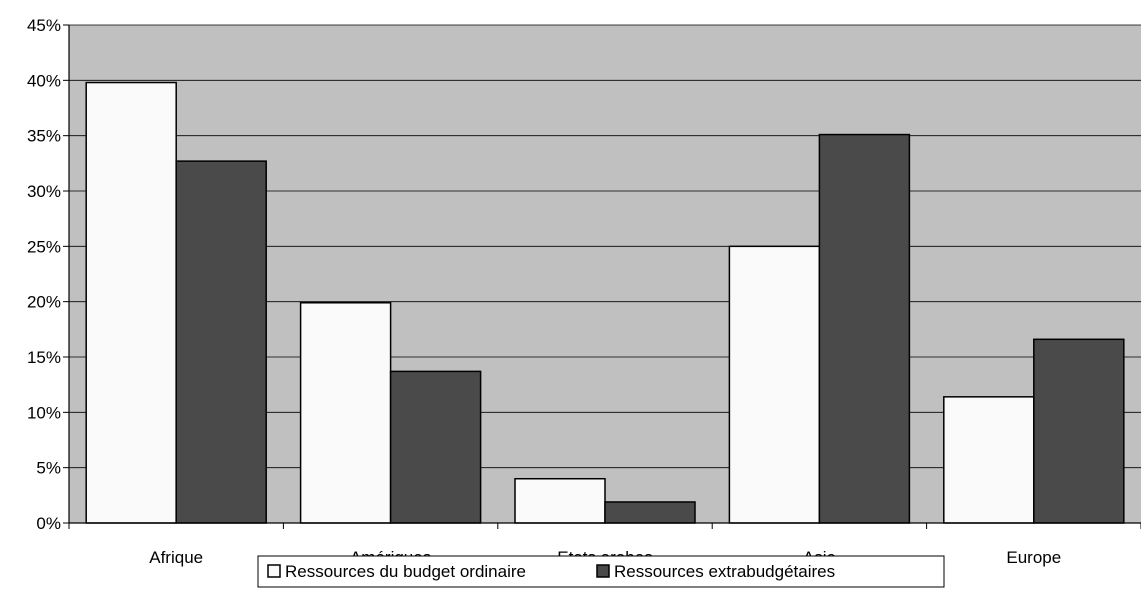 The height and width of the screenshot is (611, 1141). Describe the element at coordinates (44, 136) in the screenshot. I see `y-tick-label: 35%` at that location.